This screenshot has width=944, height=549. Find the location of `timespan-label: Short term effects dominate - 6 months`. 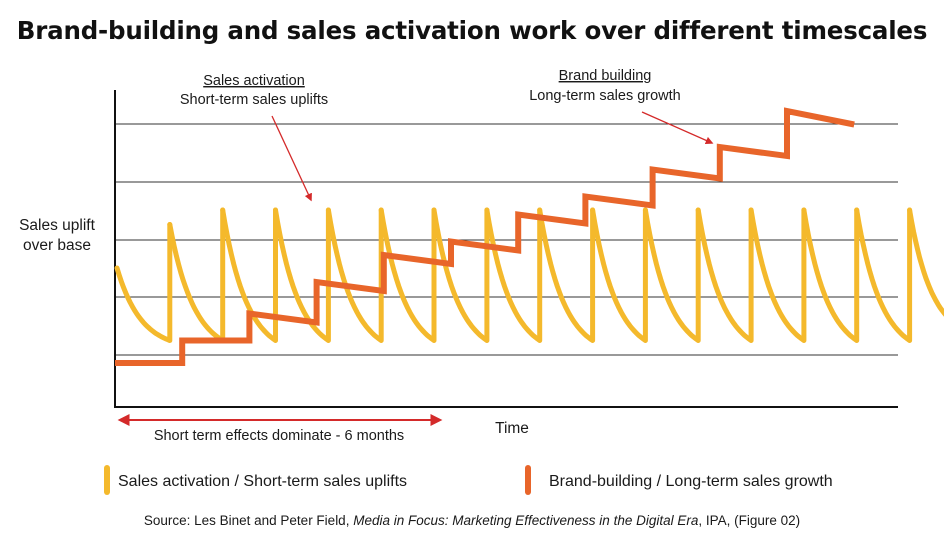

timespan-label: Short term effects dominate - 6 months is located at coordinates (279, 436).